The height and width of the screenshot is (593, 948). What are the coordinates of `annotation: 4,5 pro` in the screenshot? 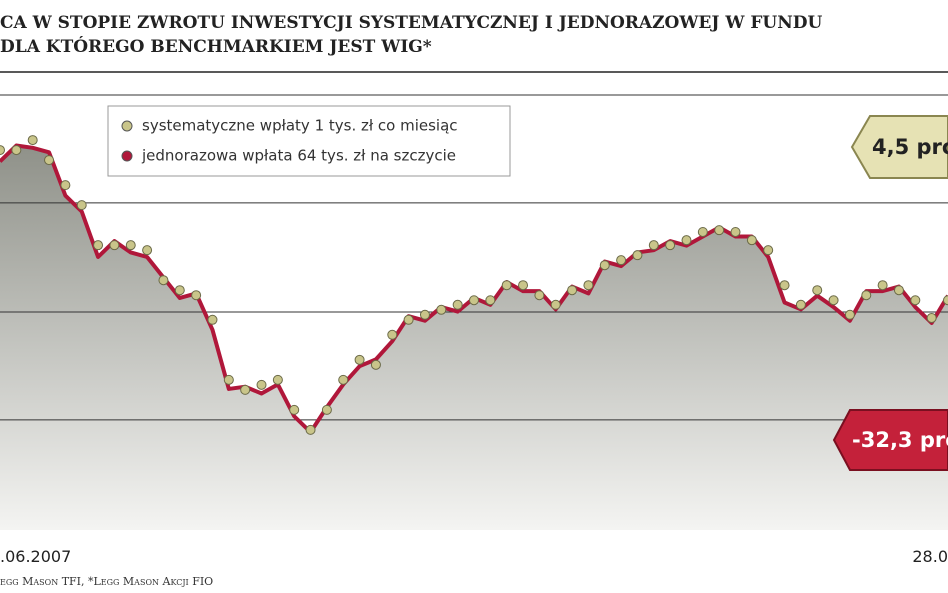 It's located at (910, 147).